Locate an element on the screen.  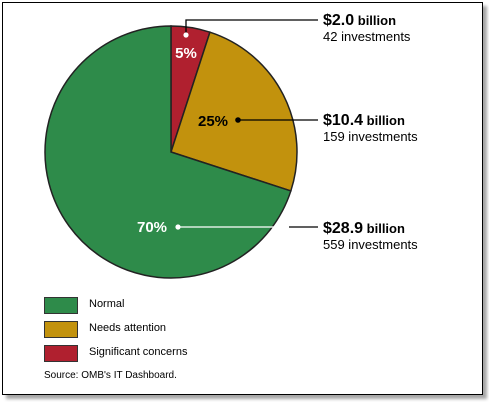
leader-dot-needs-attention is located at coordinates (238, 120).